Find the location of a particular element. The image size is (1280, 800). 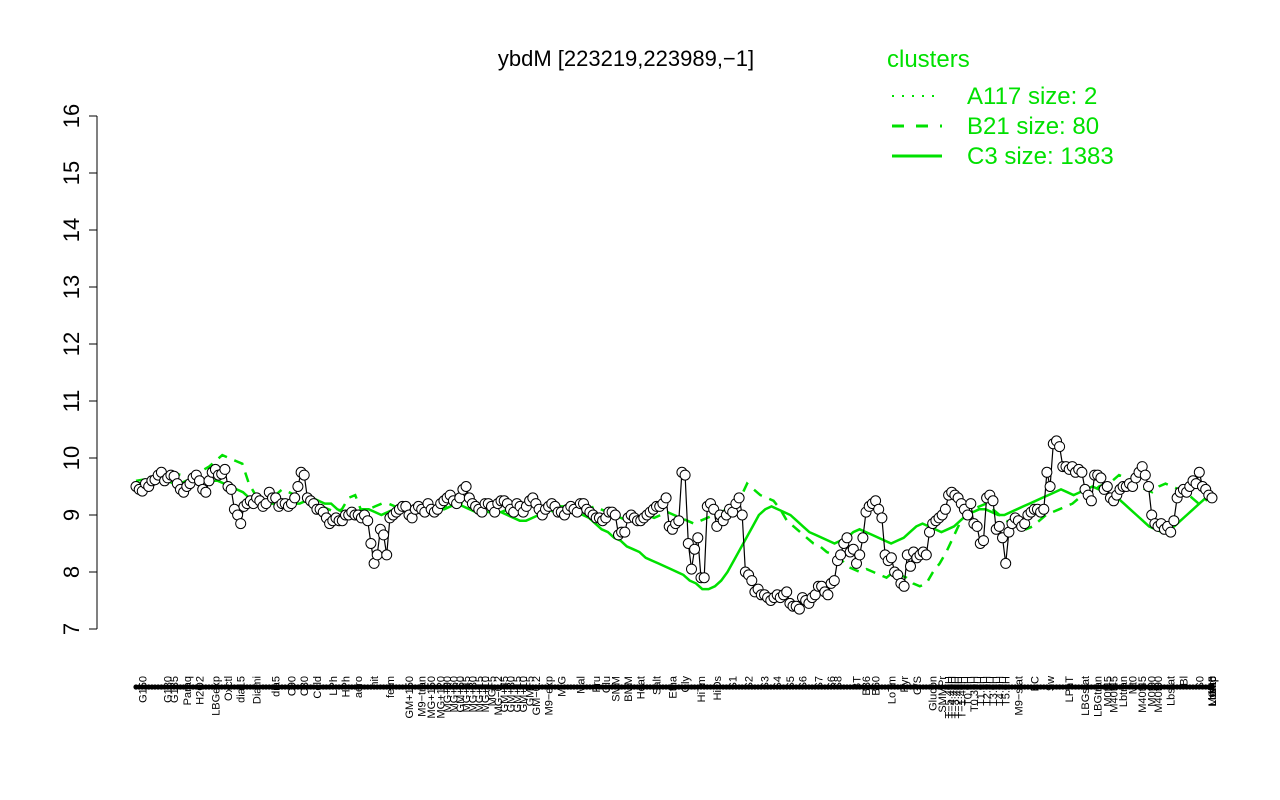

x-tick-label: BT is located at coordinates (858, 683).